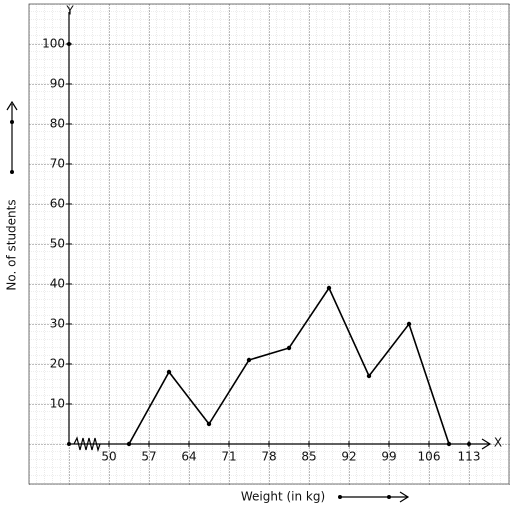 The image size is (514, 514). I want to click on x-tick-label: 78, so click(268, 457).